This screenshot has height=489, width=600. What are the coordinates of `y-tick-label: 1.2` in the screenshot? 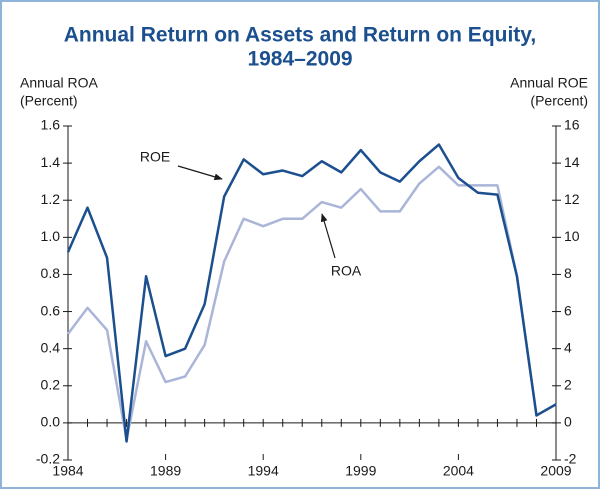 It's located at (51, 199).